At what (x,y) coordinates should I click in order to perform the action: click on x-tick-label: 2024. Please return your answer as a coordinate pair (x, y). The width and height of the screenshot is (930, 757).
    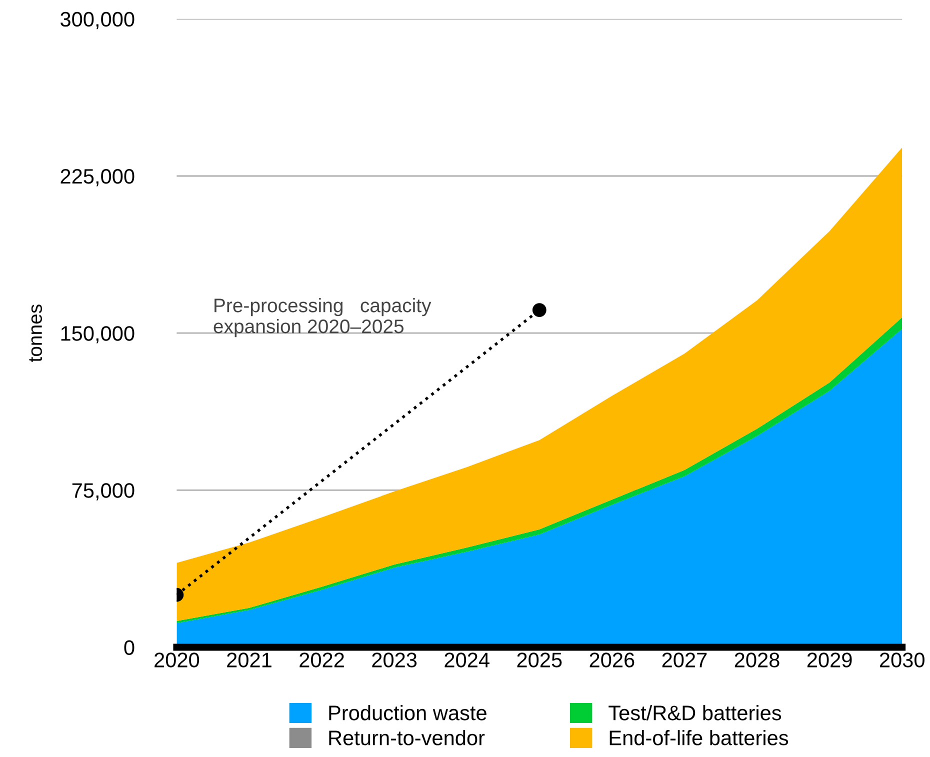
    Looking at the image, I should click on (467, 660).